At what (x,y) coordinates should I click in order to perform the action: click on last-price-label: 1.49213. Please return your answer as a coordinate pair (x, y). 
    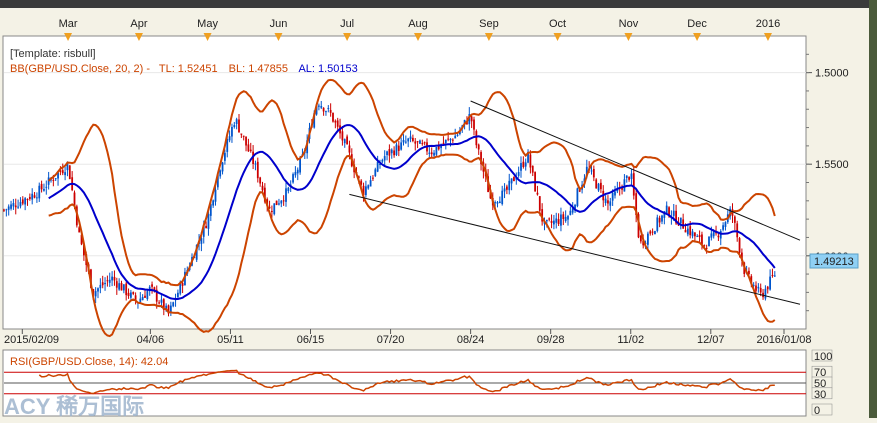
    Looking at the image, I should click on (834, 262).